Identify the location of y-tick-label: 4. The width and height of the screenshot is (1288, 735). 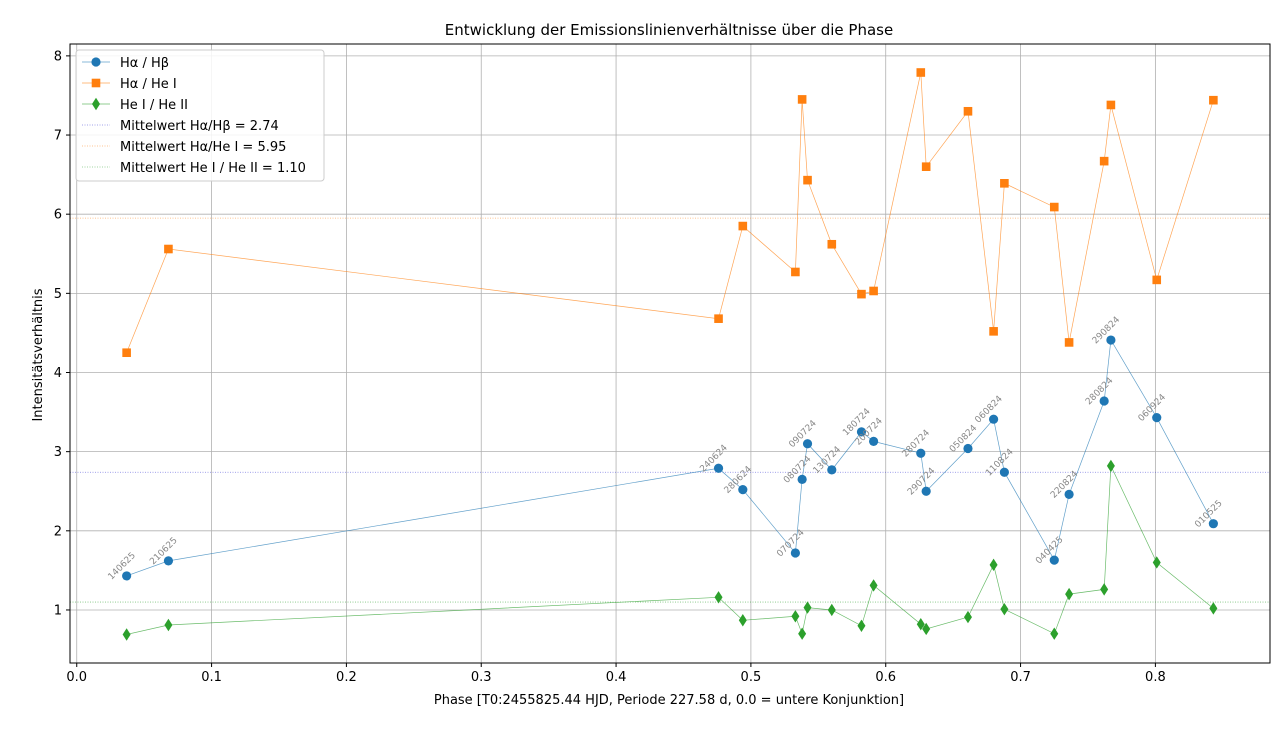
(58, 373).